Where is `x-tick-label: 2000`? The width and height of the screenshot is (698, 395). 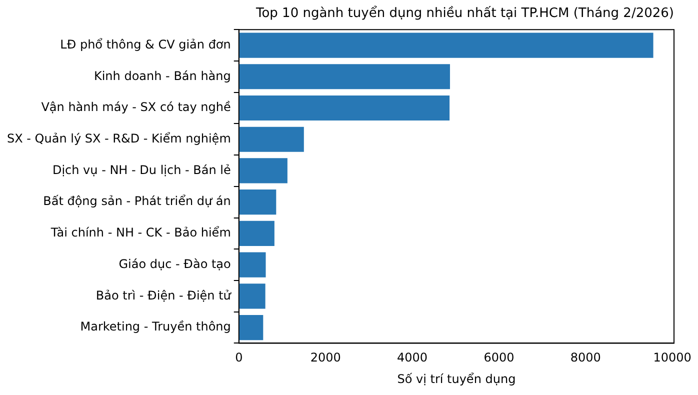
x-tick-label: 2000 is located at coordinates (325, 357).